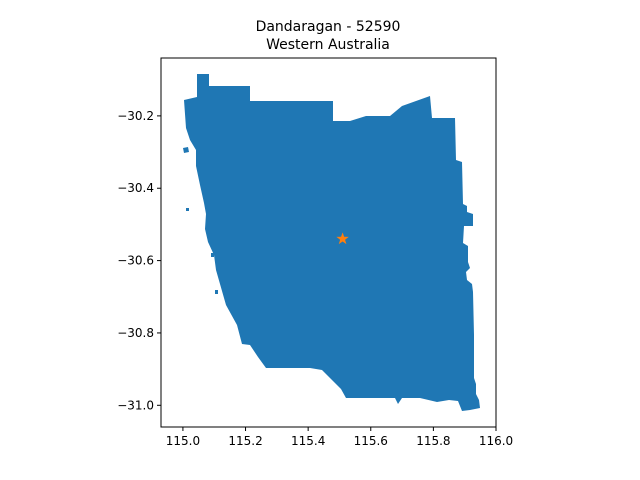 The image size is (640, 480). What do you see at coordinates (433, 441) in the screenshot?
I see `x-tick-label: 115.8` at bounding box center [433, 441].